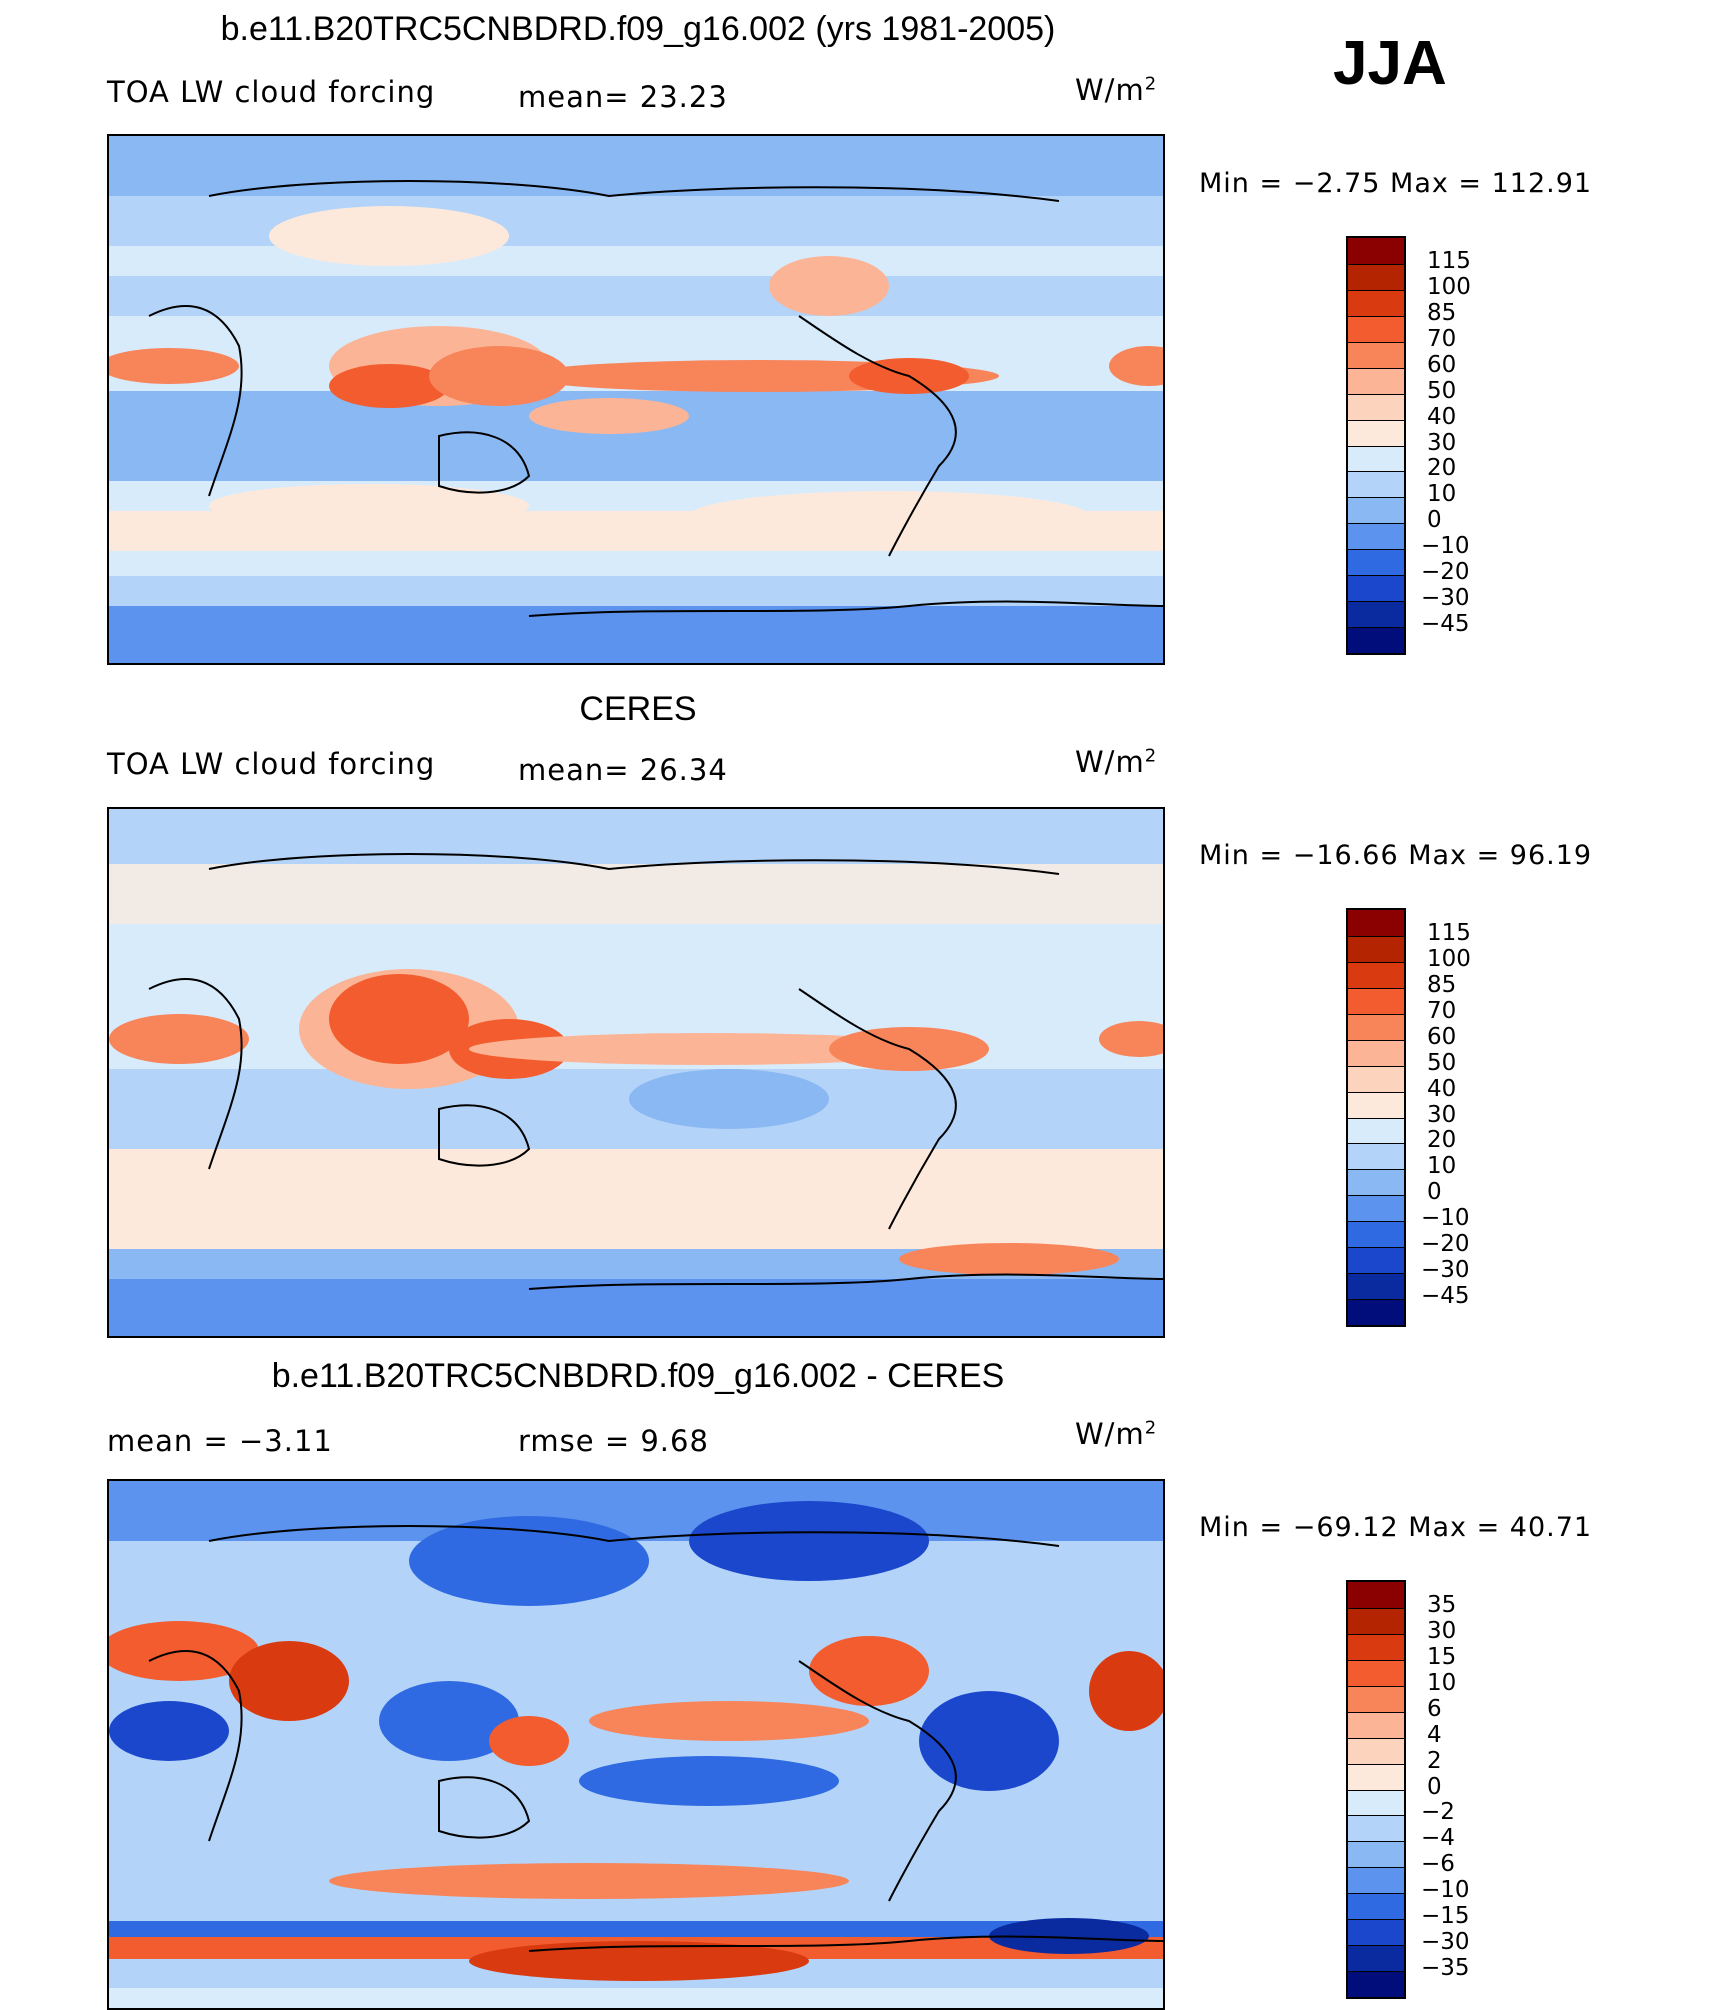 This screenshot has width=1710, height=2010. I want to click on panel-1-variable-label: TOA LW cloud forcing, so click(271, 92).